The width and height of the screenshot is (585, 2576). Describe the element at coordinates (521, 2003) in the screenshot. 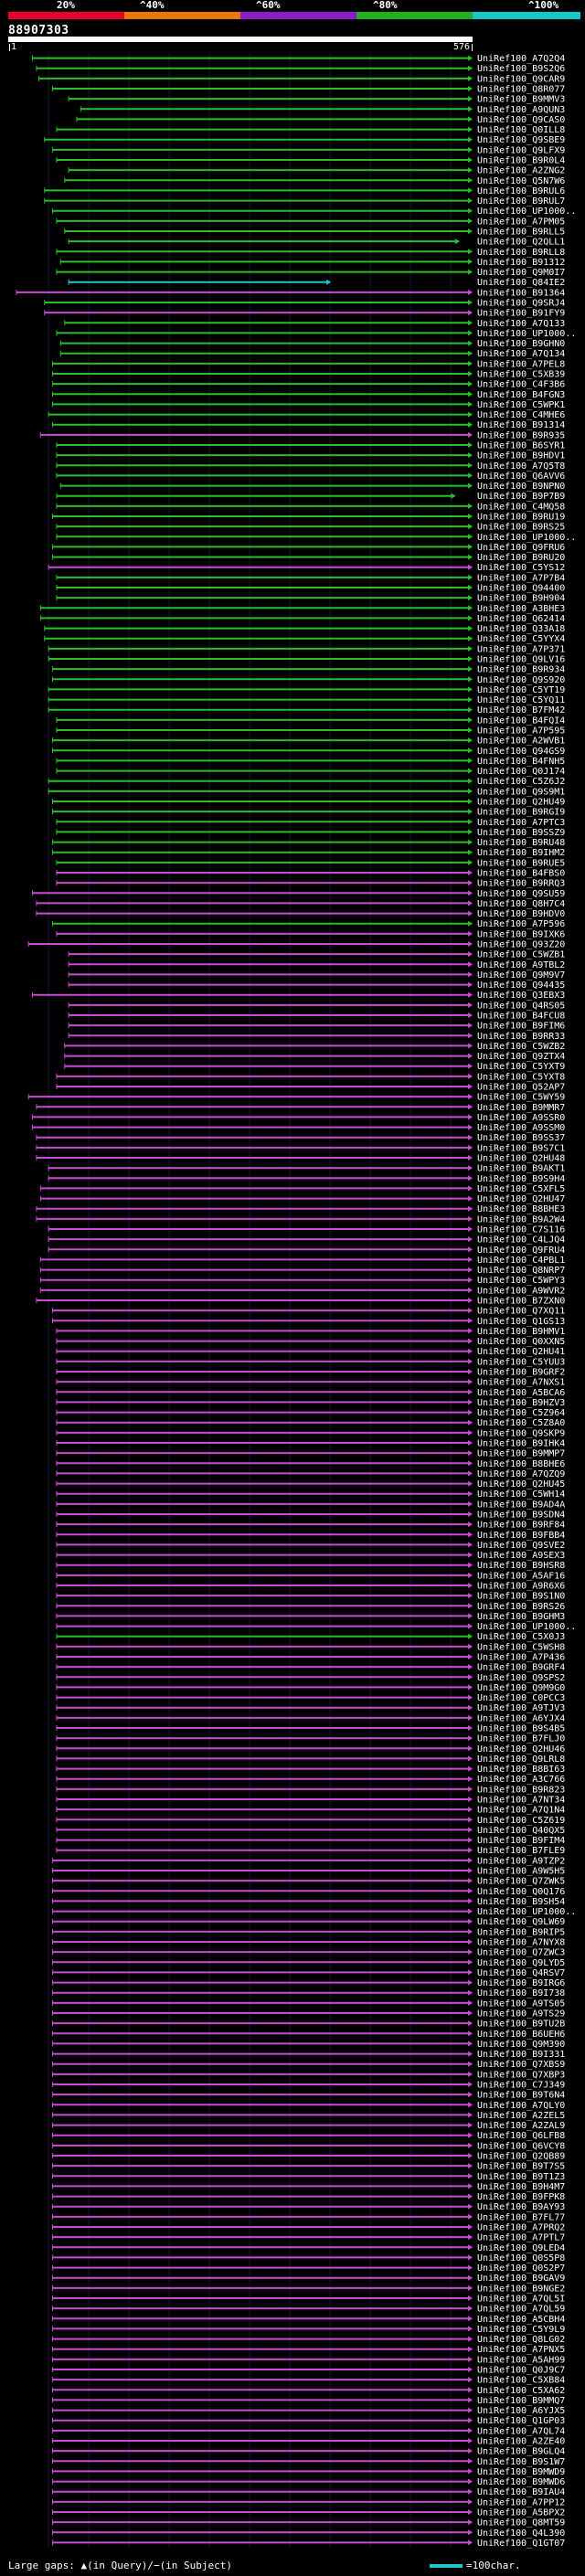

I see `hit-label: UniRef100_A9TS05` at that location.